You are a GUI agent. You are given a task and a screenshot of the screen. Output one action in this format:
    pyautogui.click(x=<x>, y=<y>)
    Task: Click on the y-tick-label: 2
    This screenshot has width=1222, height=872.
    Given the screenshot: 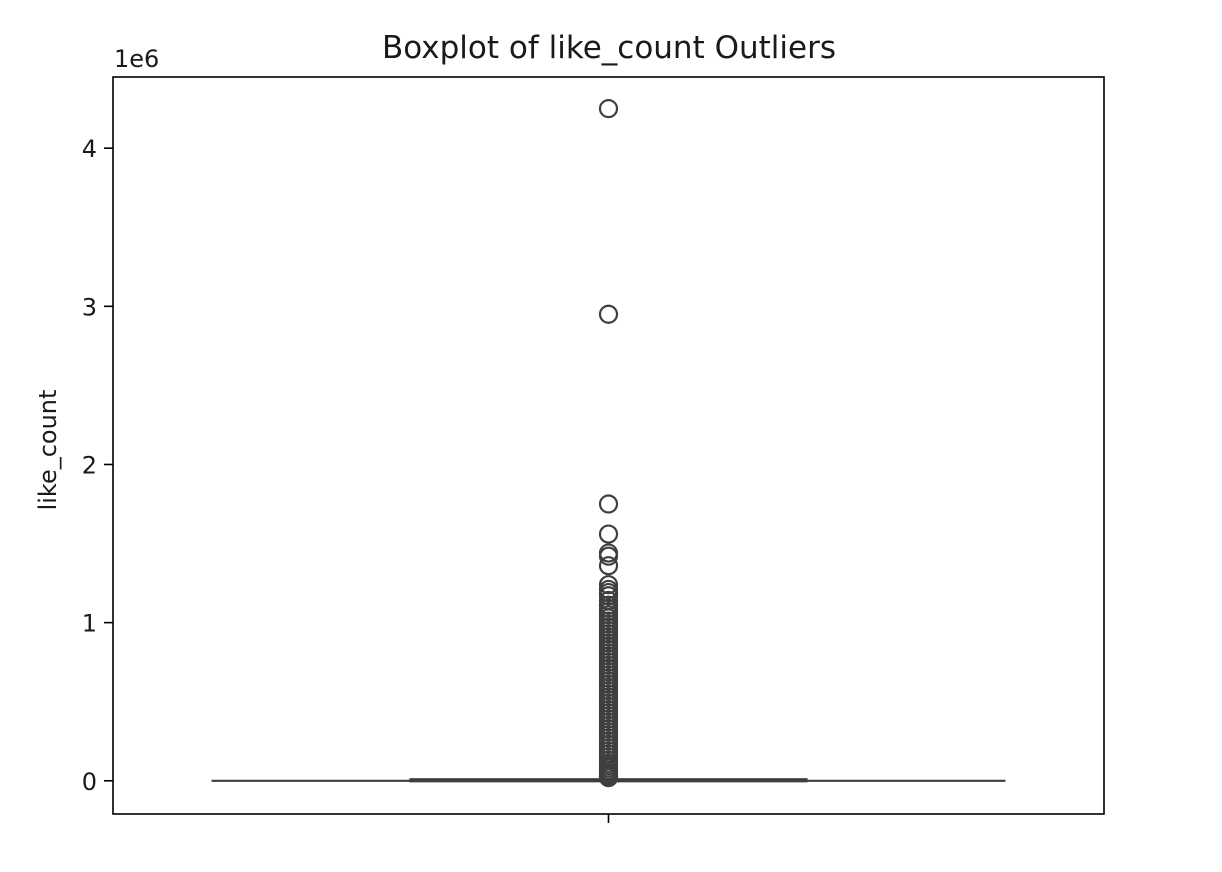 What is the action you would take?
    pyautogui.click(x=89, y=465)
    